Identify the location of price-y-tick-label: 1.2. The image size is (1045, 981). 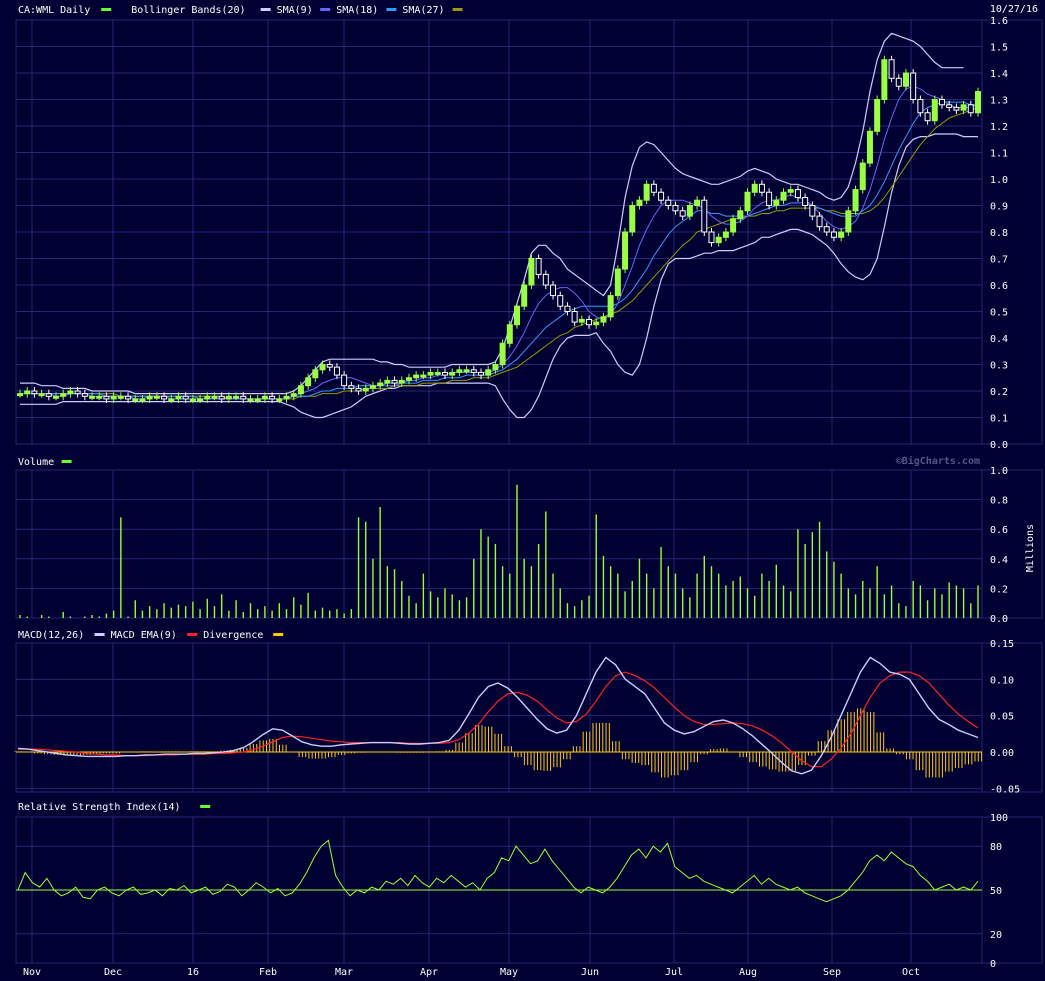
(999, 127).